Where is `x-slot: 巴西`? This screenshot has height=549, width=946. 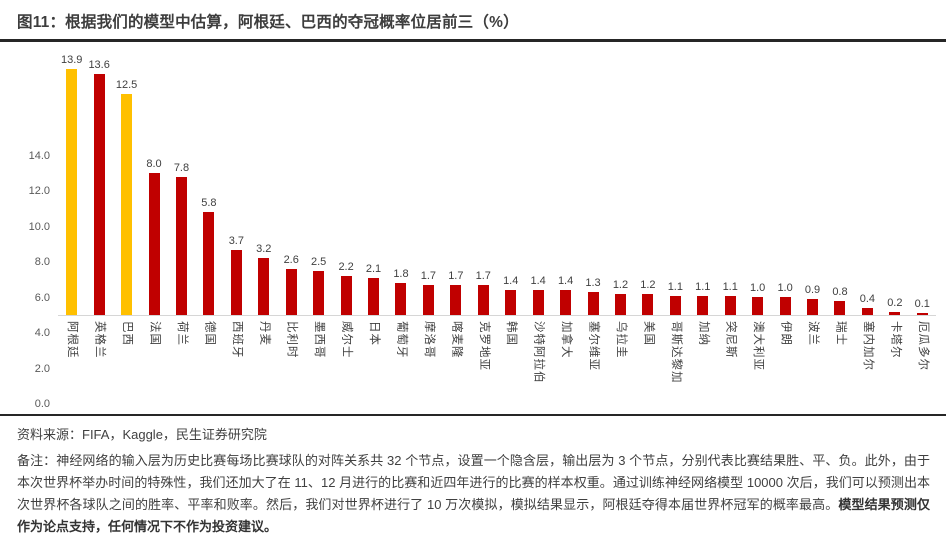 x-slot: 巴西 is located at coordinates (126, 362).